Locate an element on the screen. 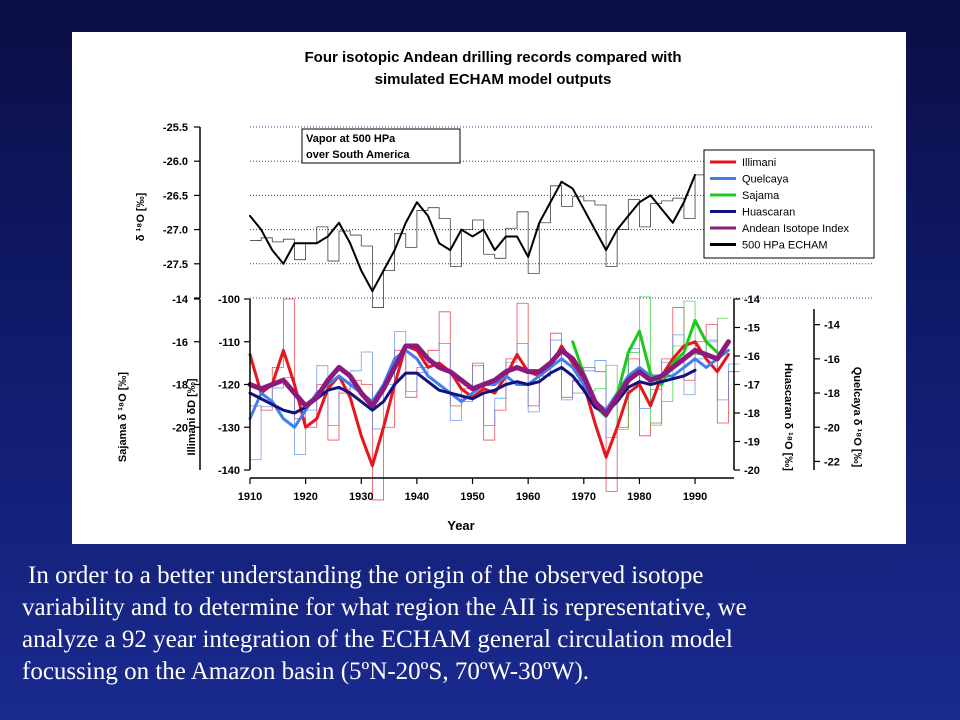 The height and width of the screenshot is (720, 960). legend-label-sajama: Sajama is located at coordinates (761, 196).